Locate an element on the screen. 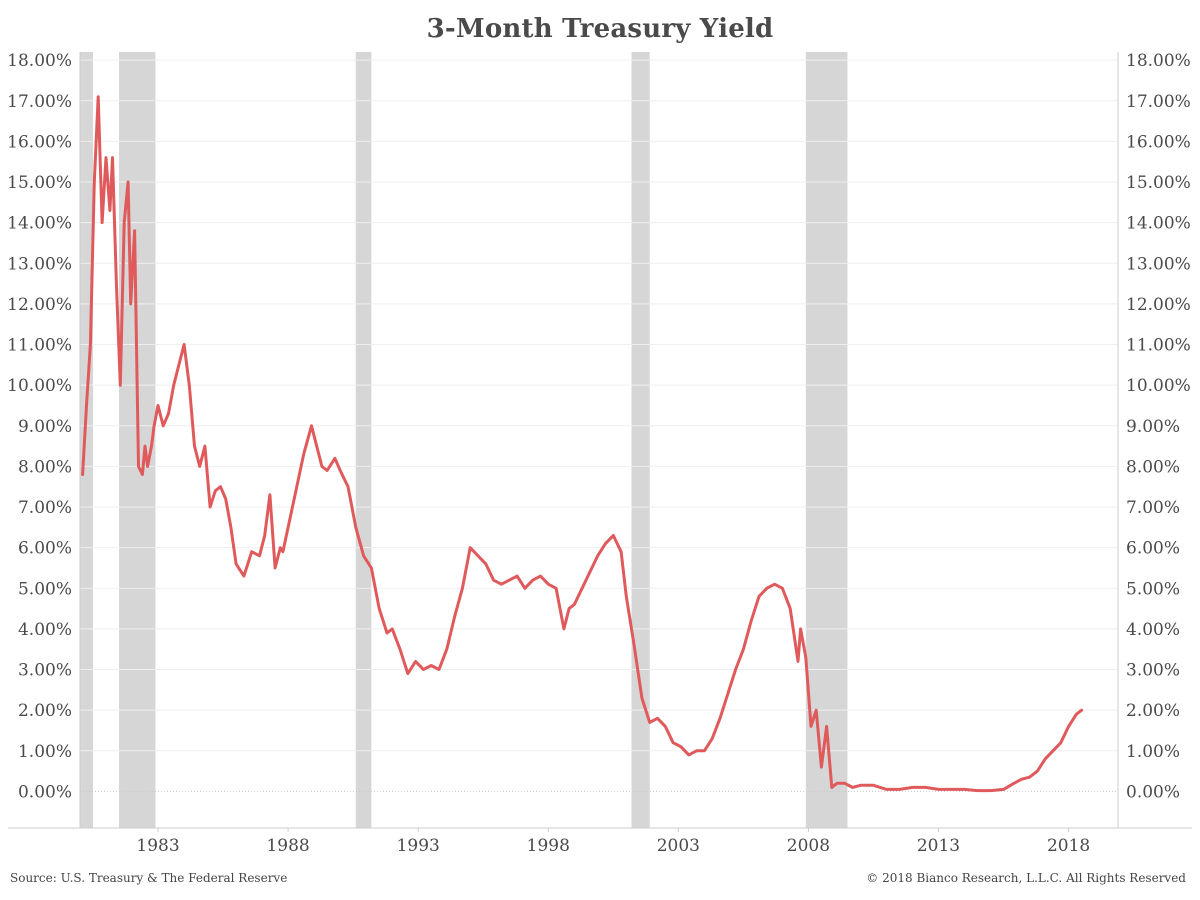 This screenshot has width=1200, height=900. left-y-tick-label: 3.00% is located at coordinates (45, 671).